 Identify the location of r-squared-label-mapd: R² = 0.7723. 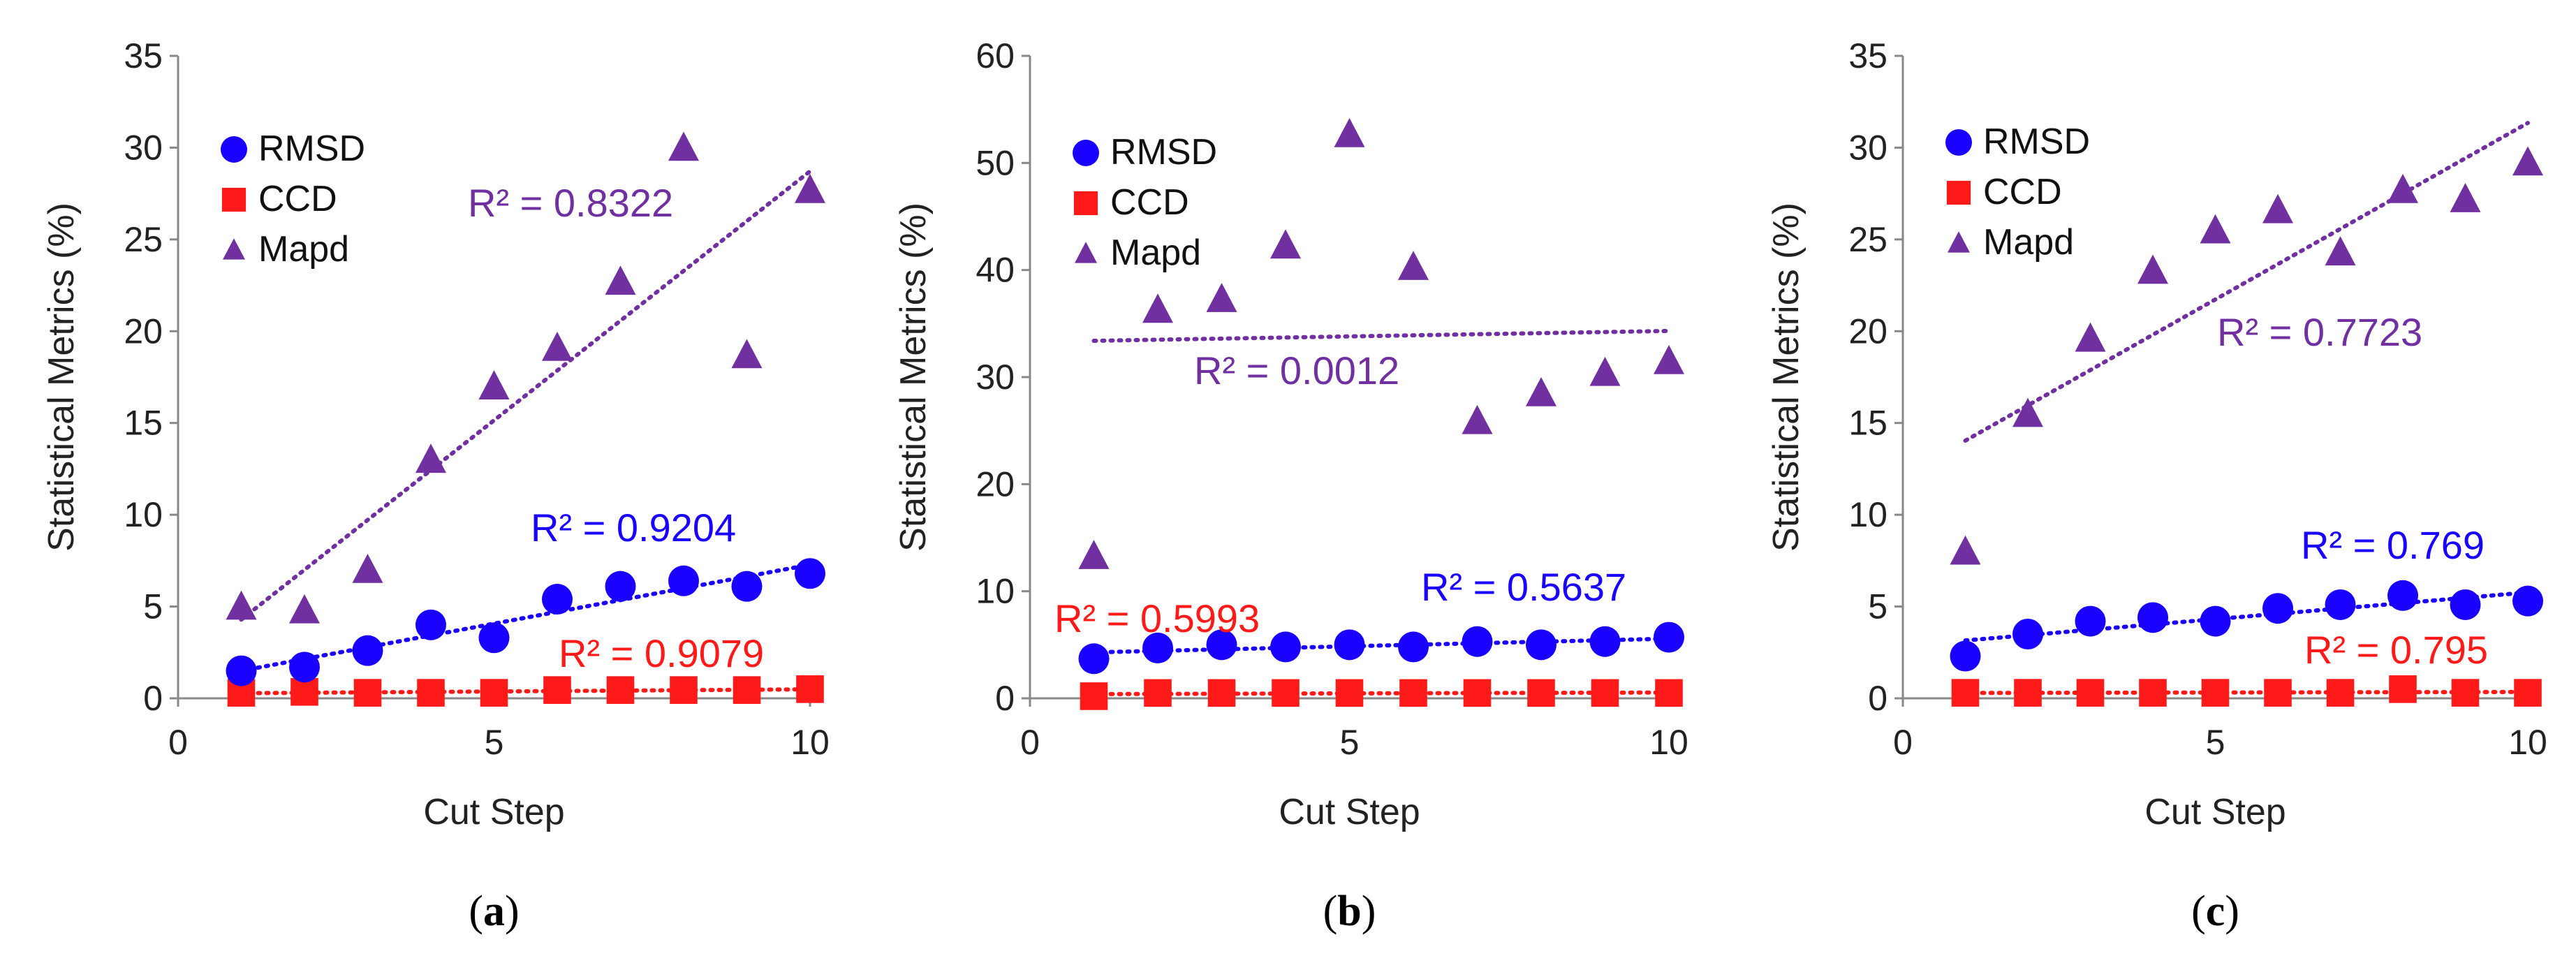
(2319, 332).